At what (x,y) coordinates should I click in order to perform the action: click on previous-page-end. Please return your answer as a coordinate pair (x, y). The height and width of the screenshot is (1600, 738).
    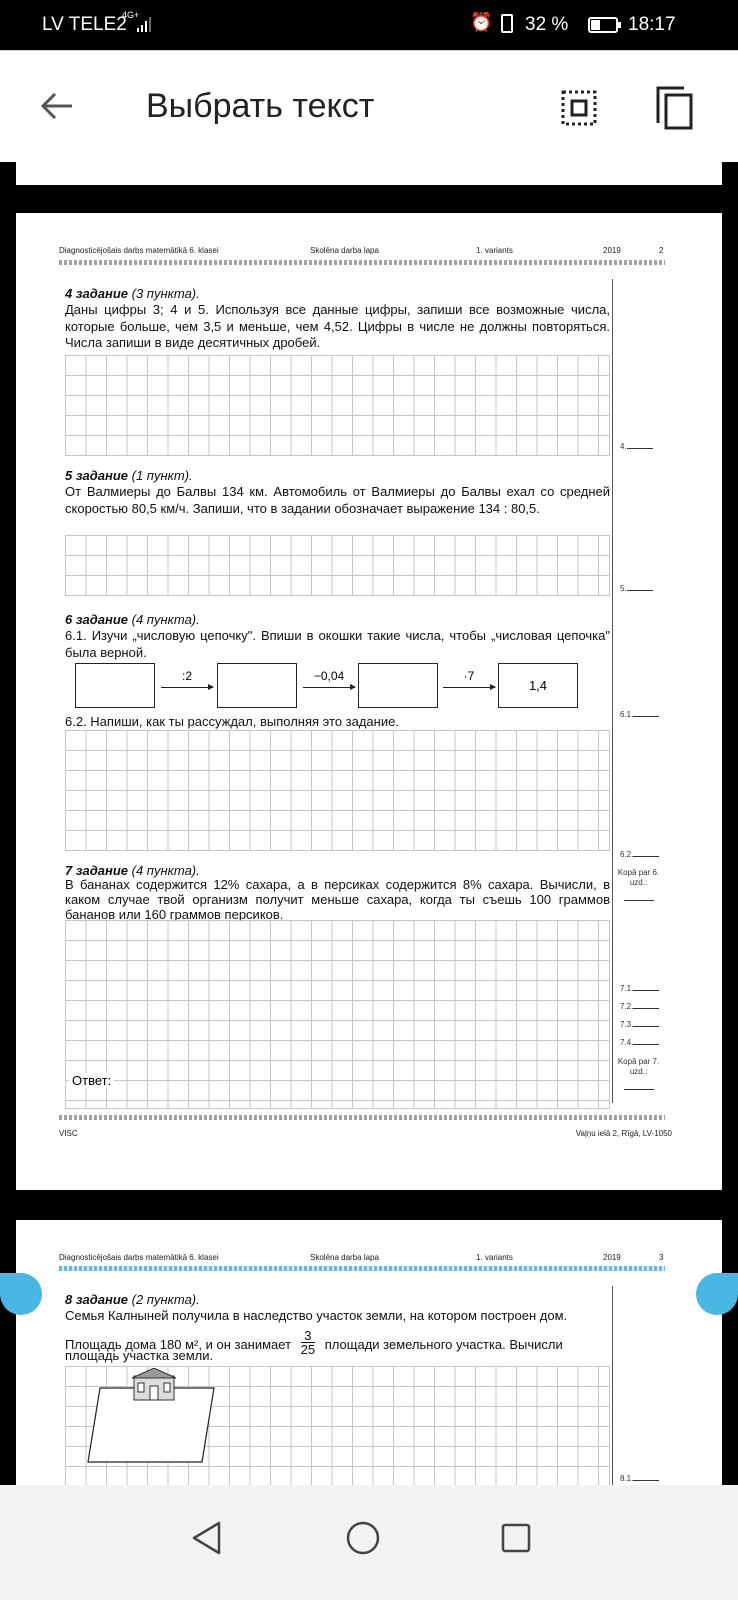
    Looking at the image, I should click on (369, 173).